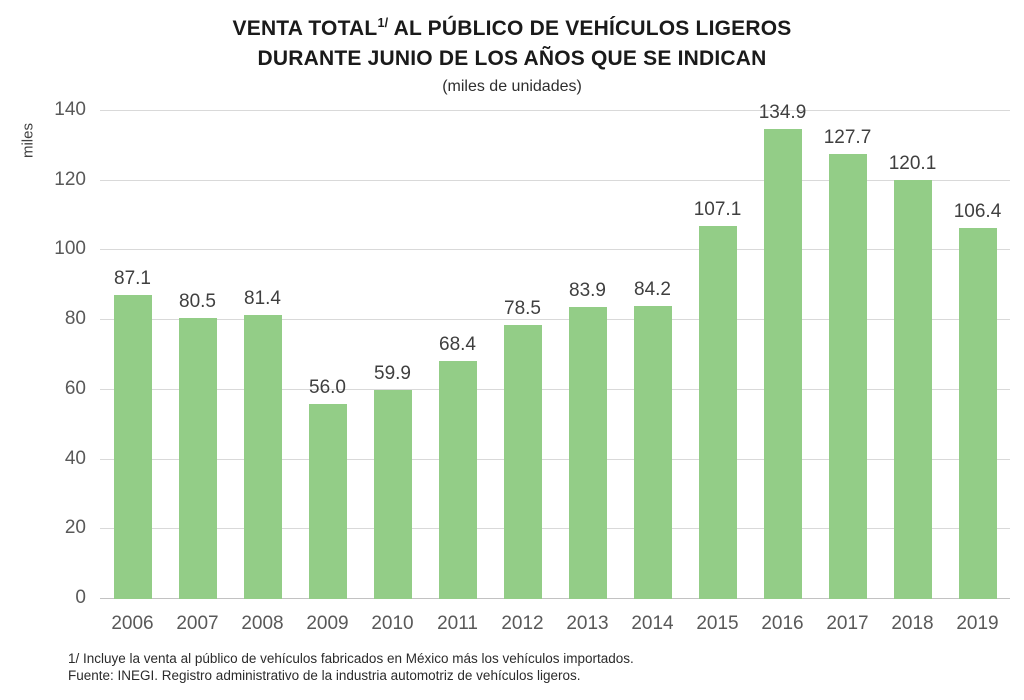 The height and width of the screenshot is (700, 1024). What do you see at coordinates (847, 376) in the screenshot?
I see `bar-2017` at bounding box center [847, 376].